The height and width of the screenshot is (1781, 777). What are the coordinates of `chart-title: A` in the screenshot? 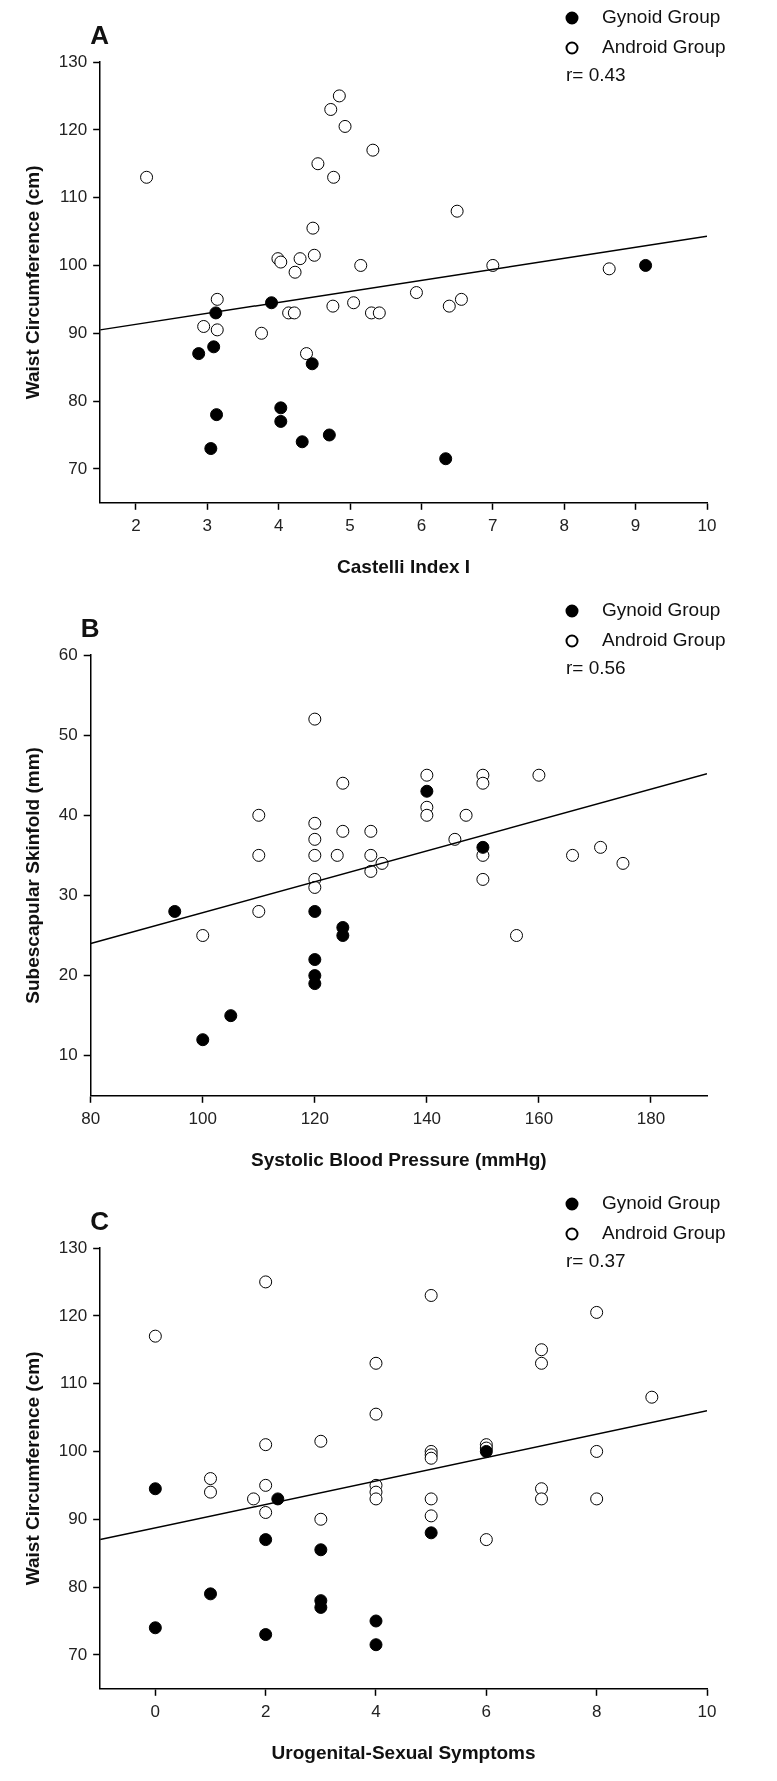 It's located at (100, 35).